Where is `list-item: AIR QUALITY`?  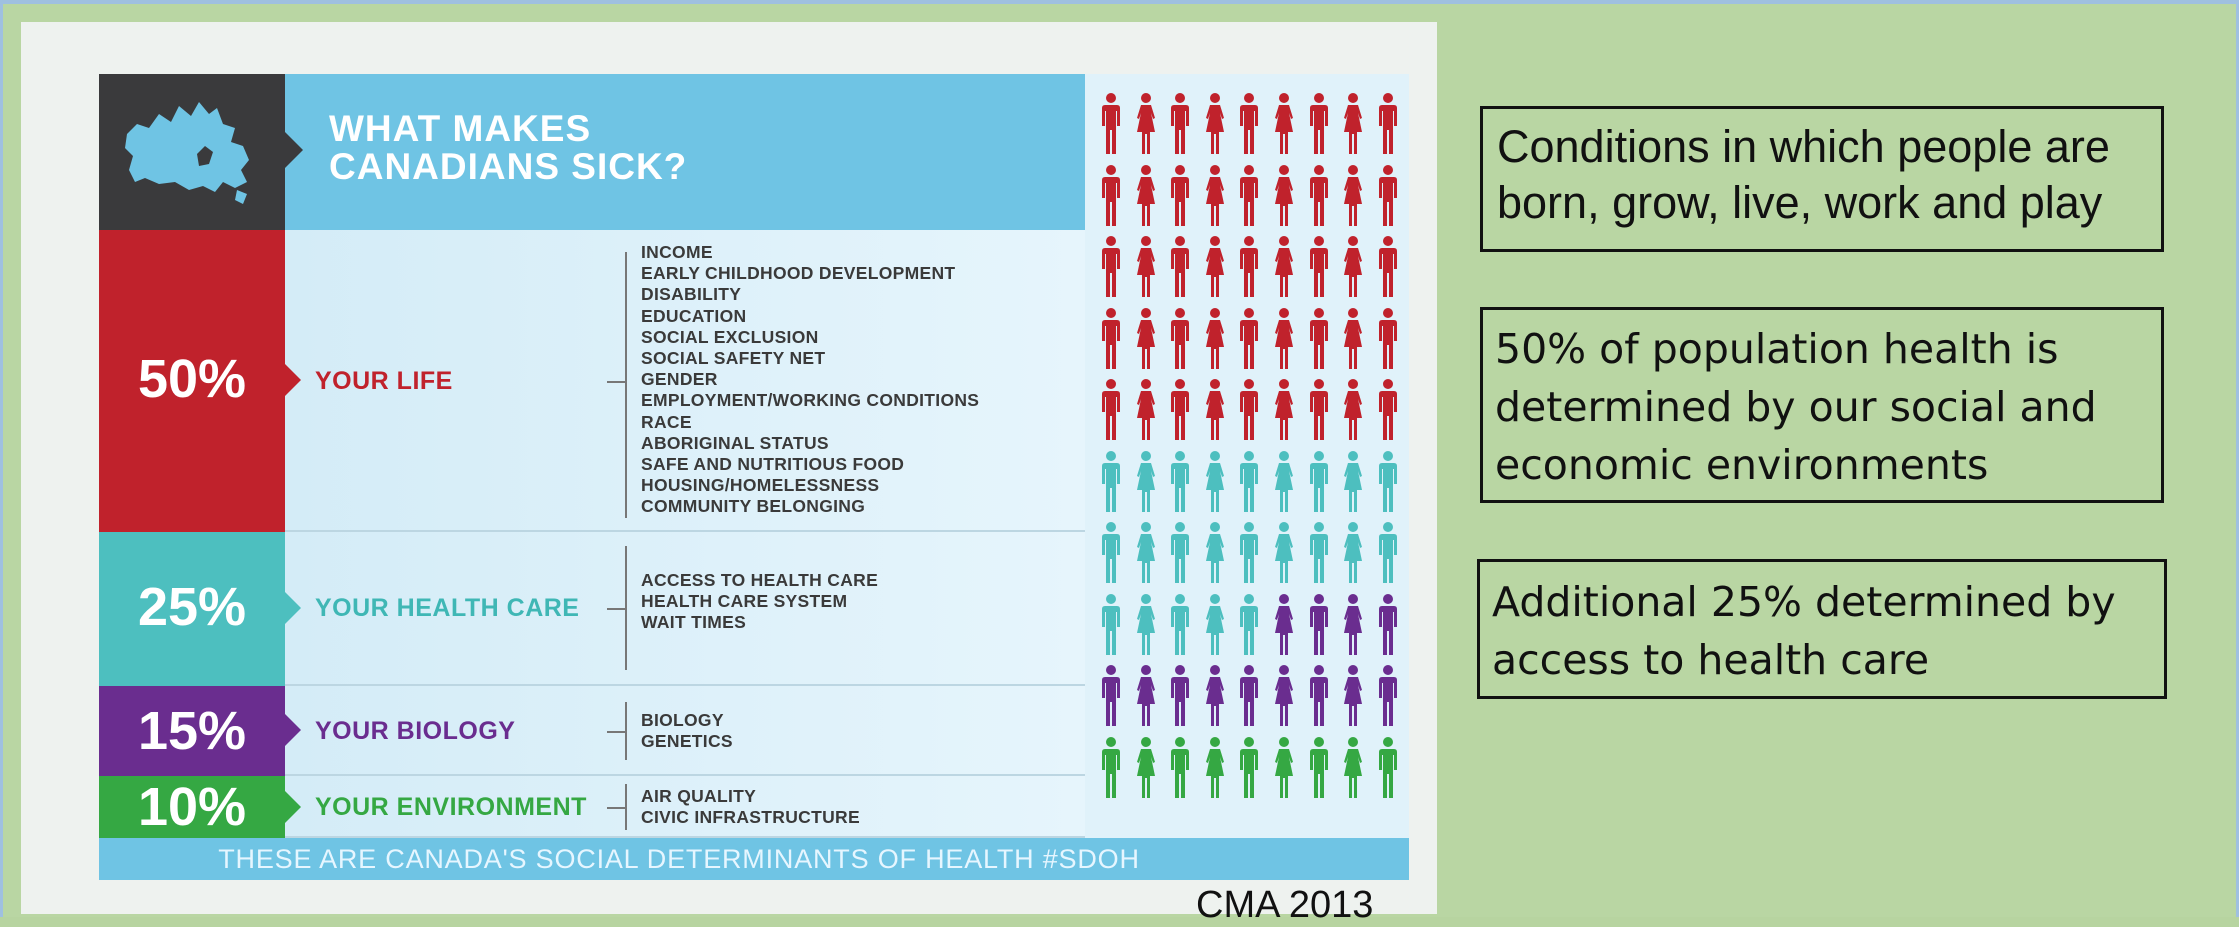 list-item: AIR QUALITY is located at coordinates (699, 796).